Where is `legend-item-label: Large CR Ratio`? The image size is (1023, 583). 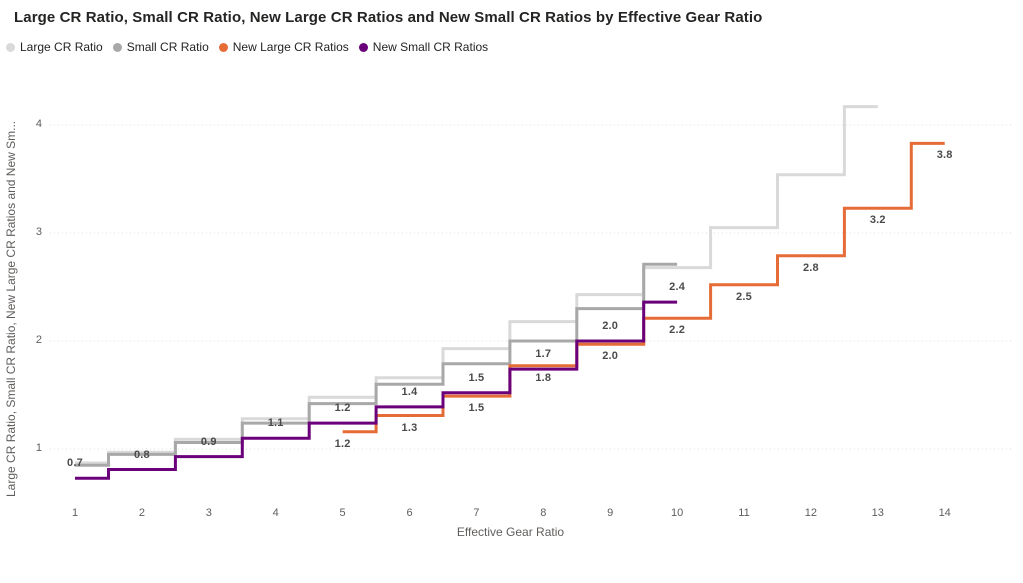
legend-item-label: Large CR Ratio is located at coordinates (61, 47).